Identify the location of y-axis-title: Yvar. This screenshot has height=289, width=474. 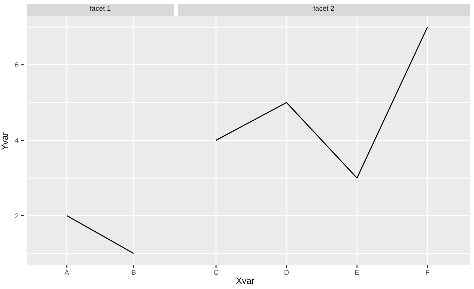
(5, 141).